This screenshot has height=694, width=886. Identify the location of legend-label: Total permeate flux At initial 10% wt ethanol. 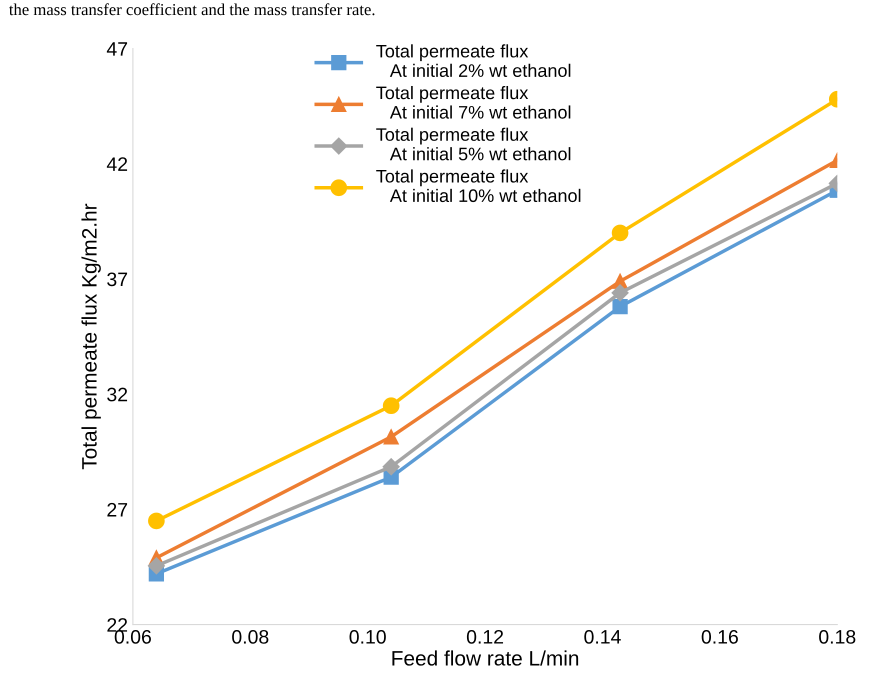
(478, 185).